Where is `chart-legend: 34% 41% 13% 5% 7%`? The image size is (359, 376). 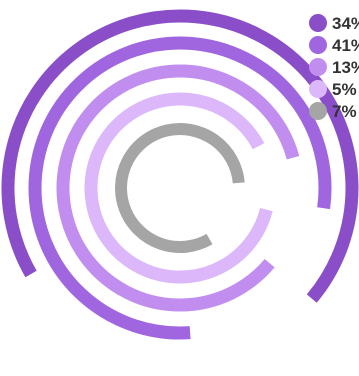 chart-legend: 34% 41% 13% 5% 7% is located at coordinates (334, 67).